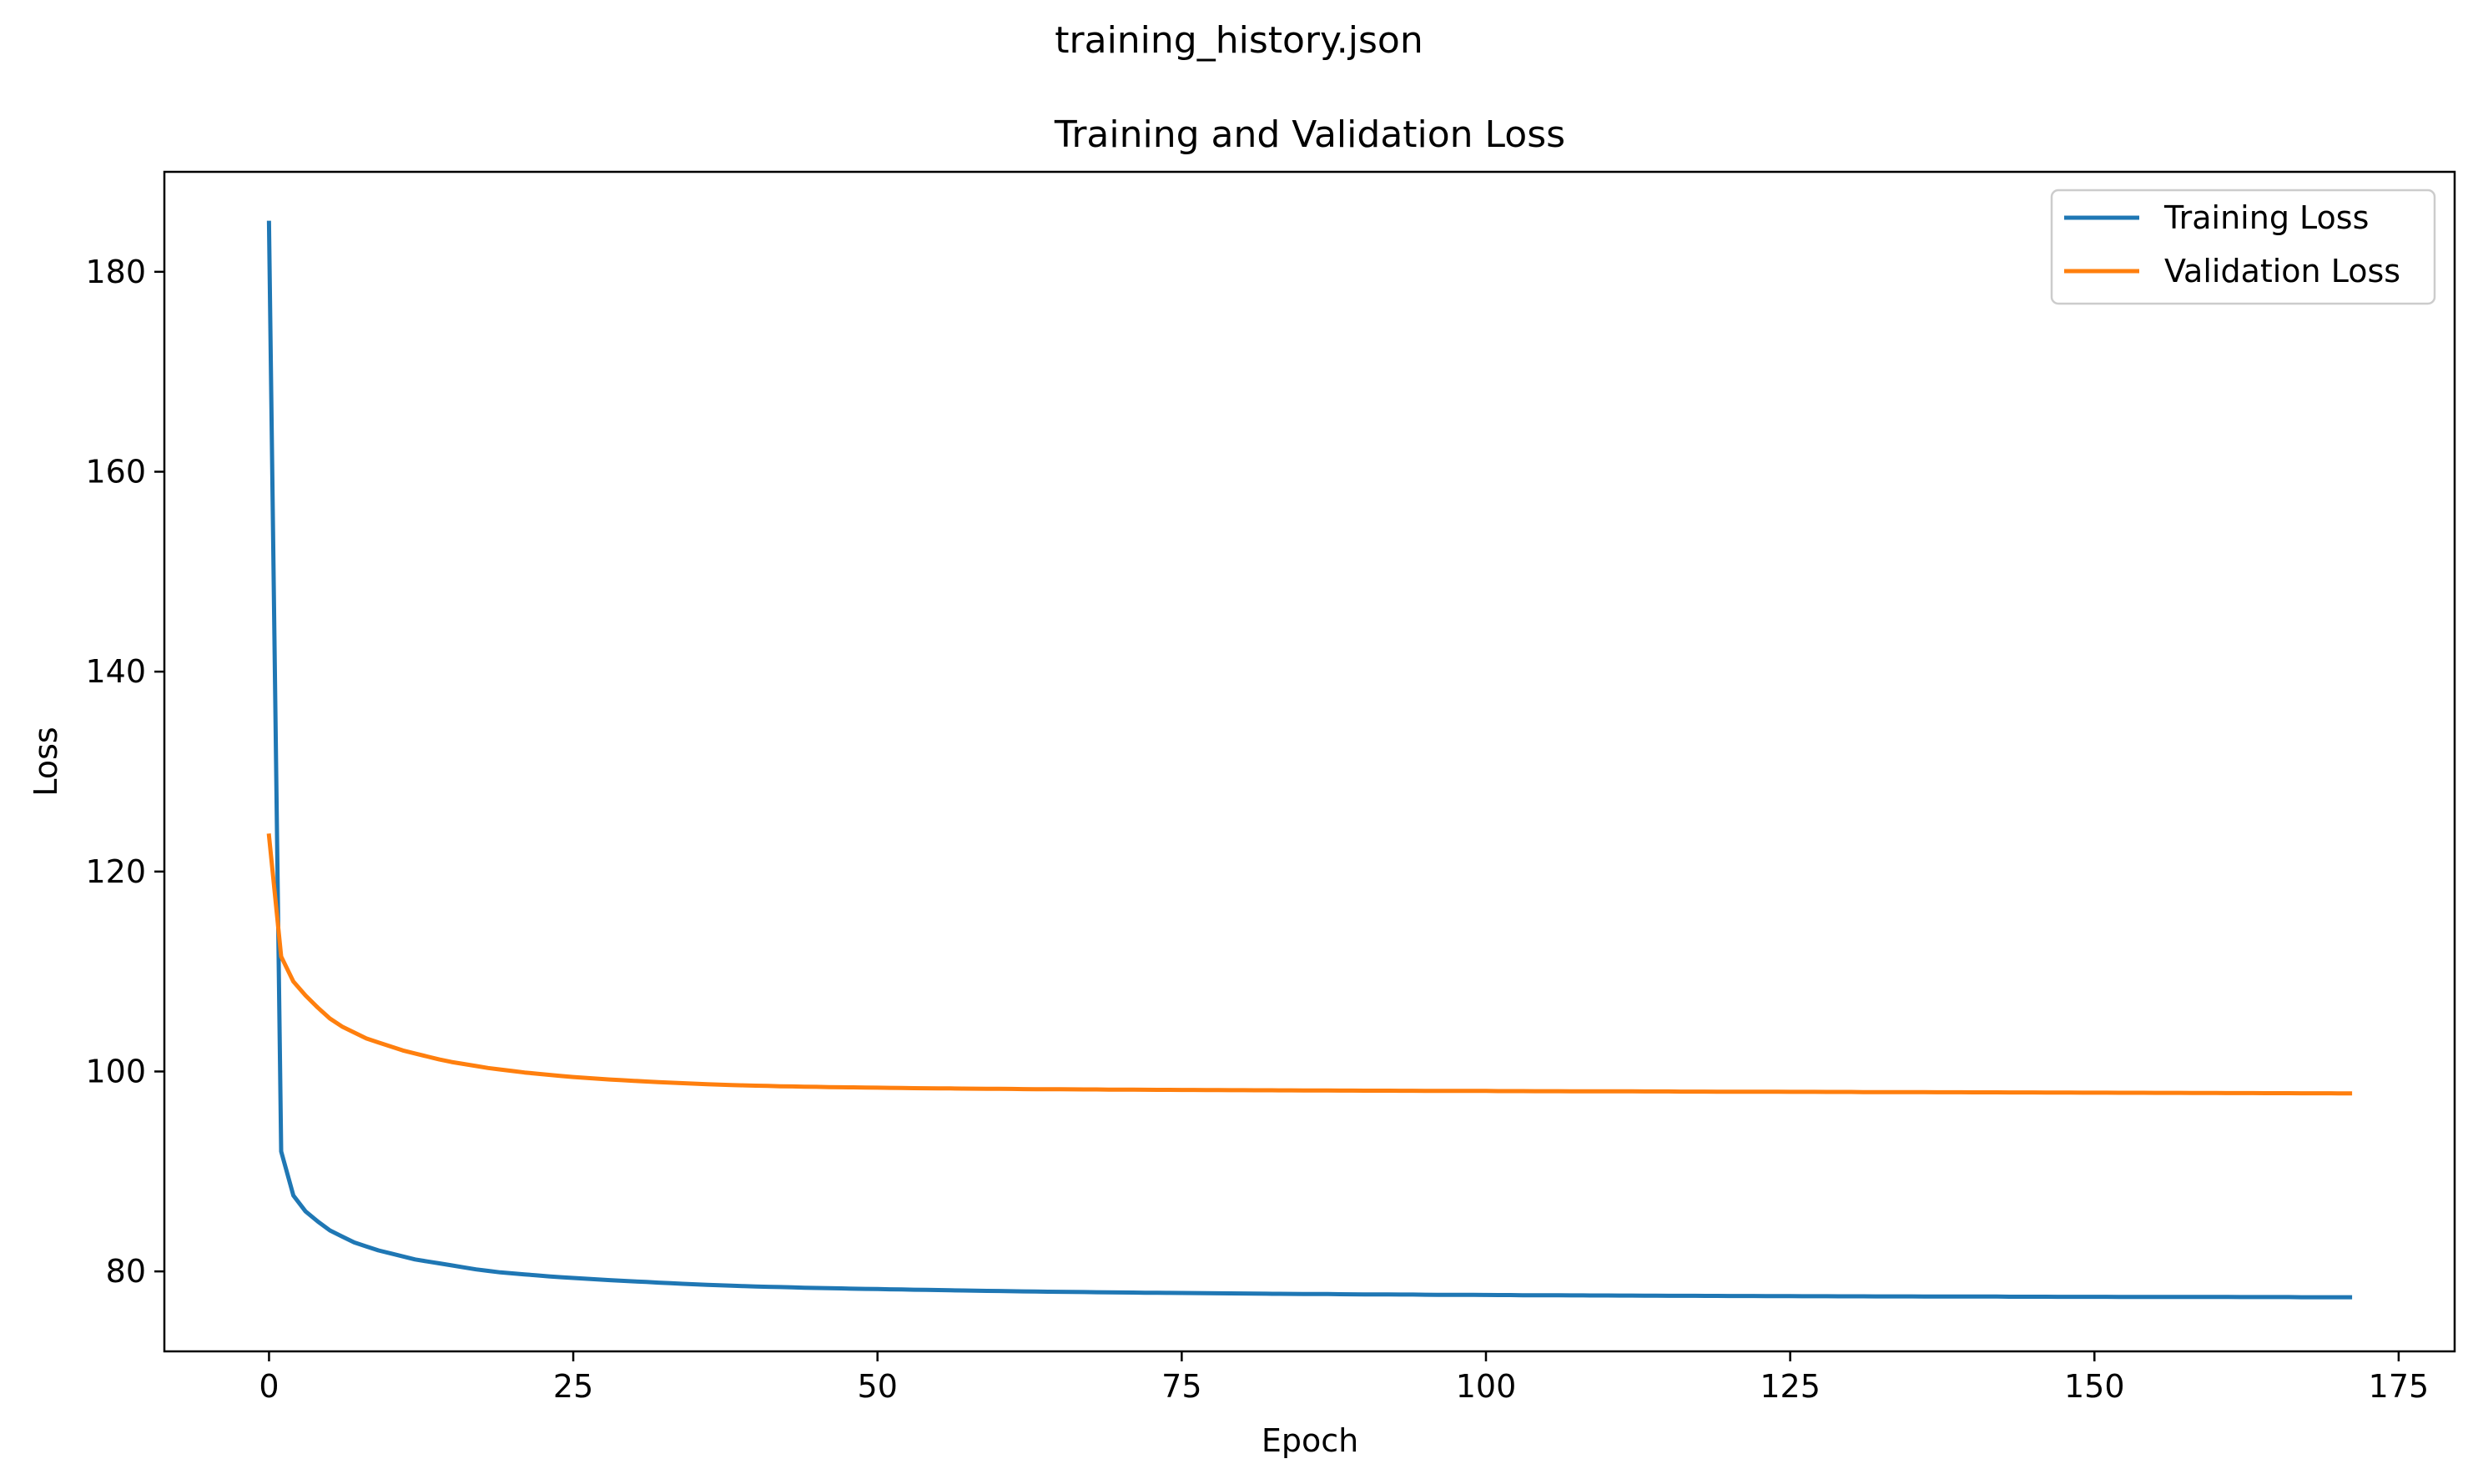 The image size is (2478, 1484). Describe the element at coordinates (1486, 1387) in the screenshot. I see `x-tick-label: 100` at that location.